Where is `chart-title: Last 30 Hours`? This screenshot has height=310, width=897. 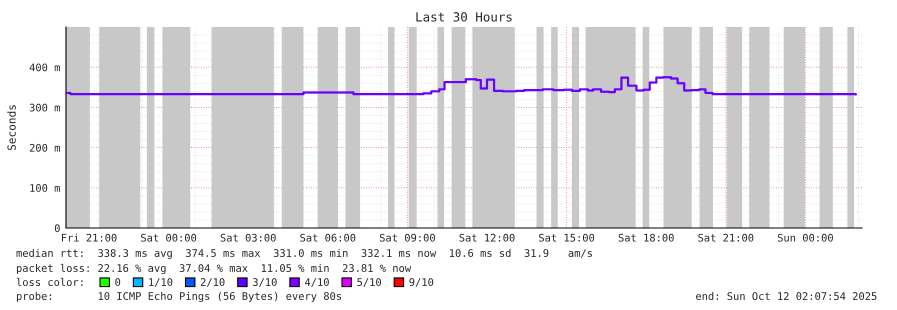
chart-title: Last 30 Hours is located at coordinates (464, 17).